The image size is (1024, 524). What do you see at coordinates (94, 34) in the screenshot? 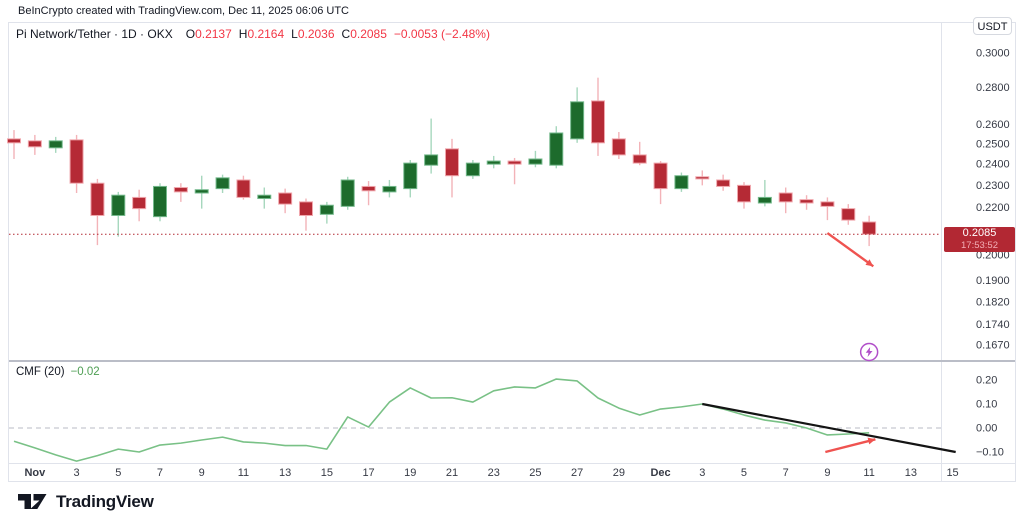
I see `symbol-title: Pi Network/Tether · 1D · OKX` at bounding box center [94, 34].